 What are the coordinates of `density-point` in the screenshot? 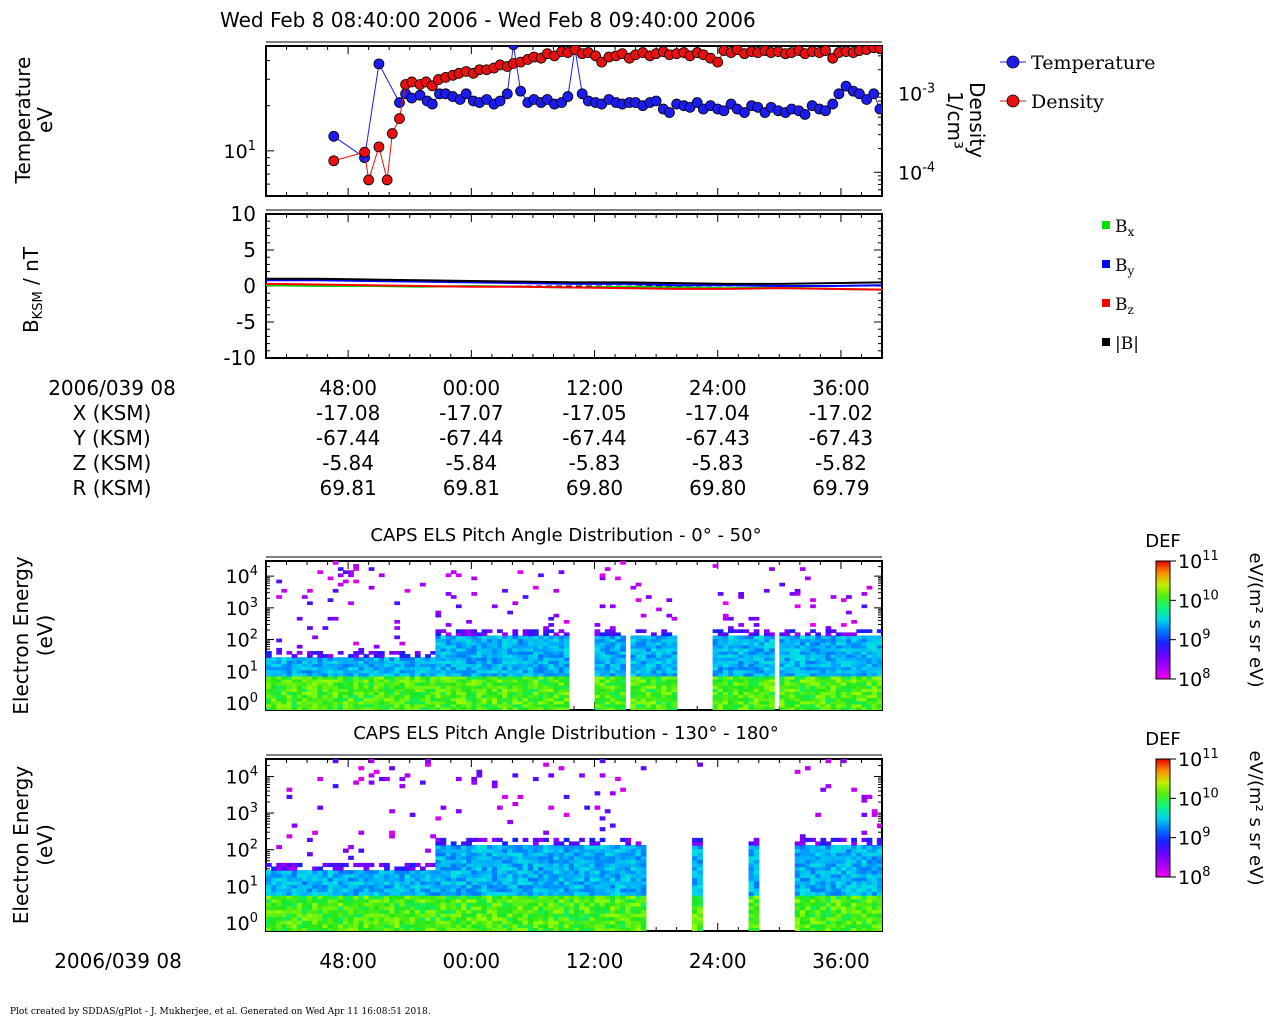 It's located at (392, 133).